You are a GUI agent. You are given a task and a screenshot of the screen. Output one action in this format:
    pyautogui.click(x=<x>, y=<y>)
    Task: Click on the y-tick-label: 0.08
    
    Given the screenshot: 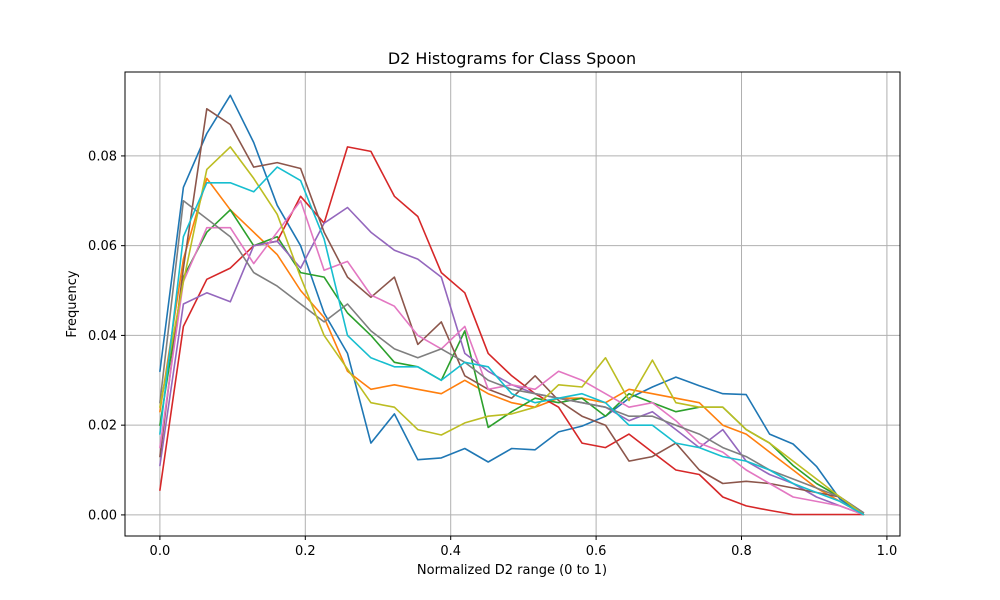 What is the action you would take?
    pyautogui.click(x=102, y=156)
    